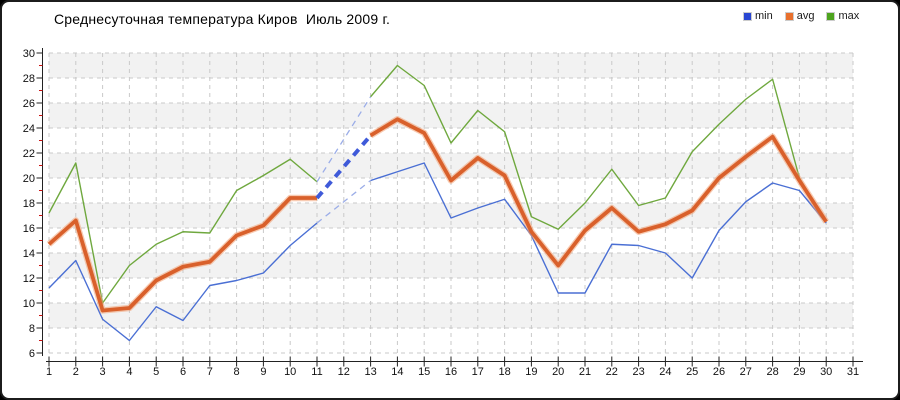  I want to click on legend-item-avg: avg, so click(799, 16).